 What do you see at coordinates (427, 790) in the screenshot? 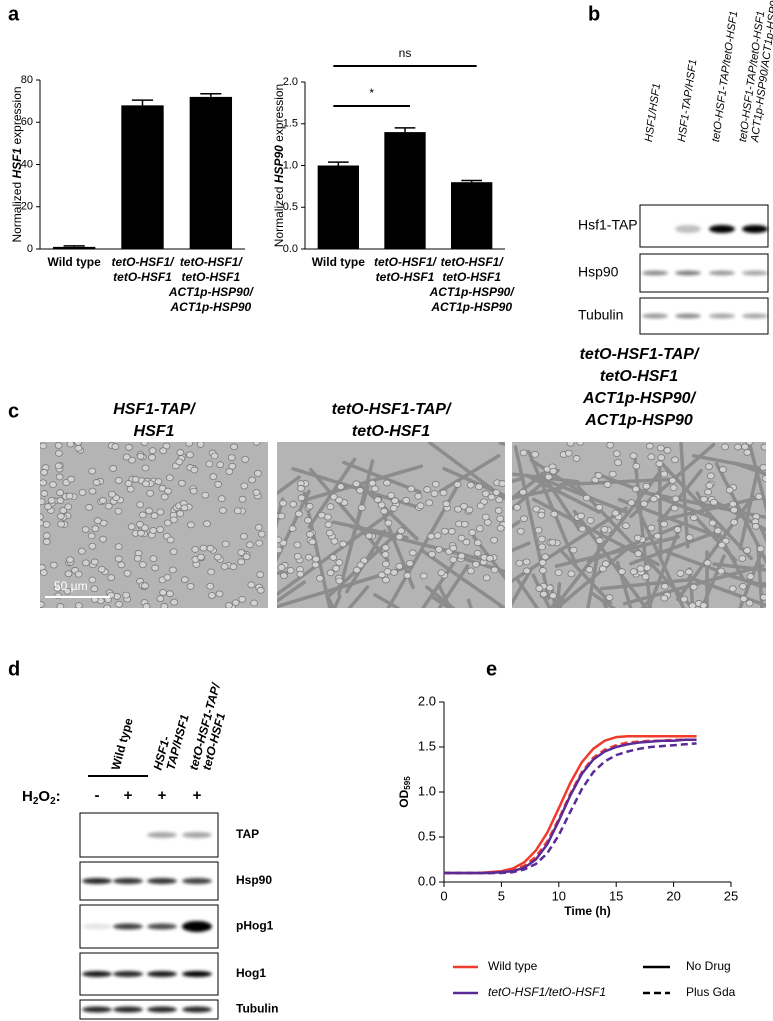
I see `y-tick-label: 1.0` at bounding box center [427, 790].